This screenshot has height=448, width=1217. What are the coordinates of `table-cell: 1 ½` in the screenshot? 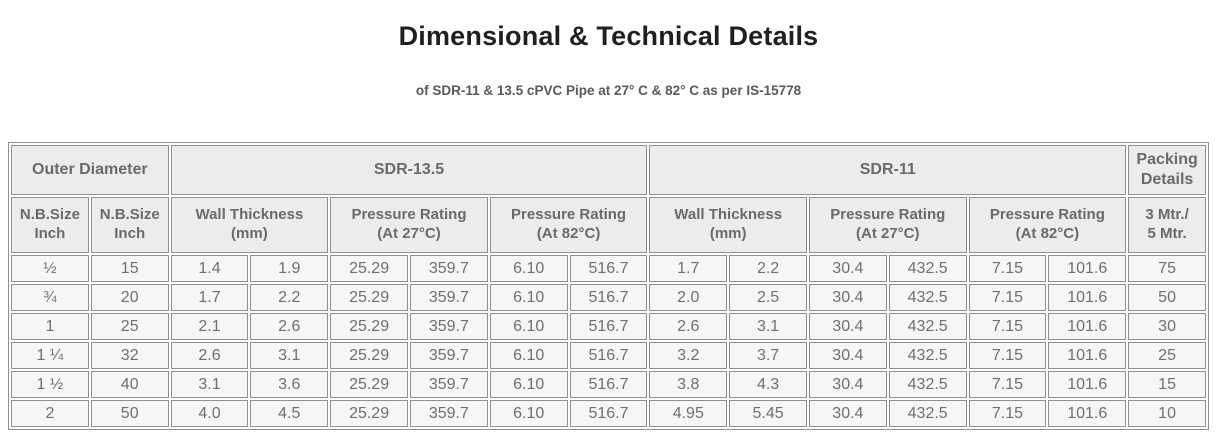 It's located at (50, 384).